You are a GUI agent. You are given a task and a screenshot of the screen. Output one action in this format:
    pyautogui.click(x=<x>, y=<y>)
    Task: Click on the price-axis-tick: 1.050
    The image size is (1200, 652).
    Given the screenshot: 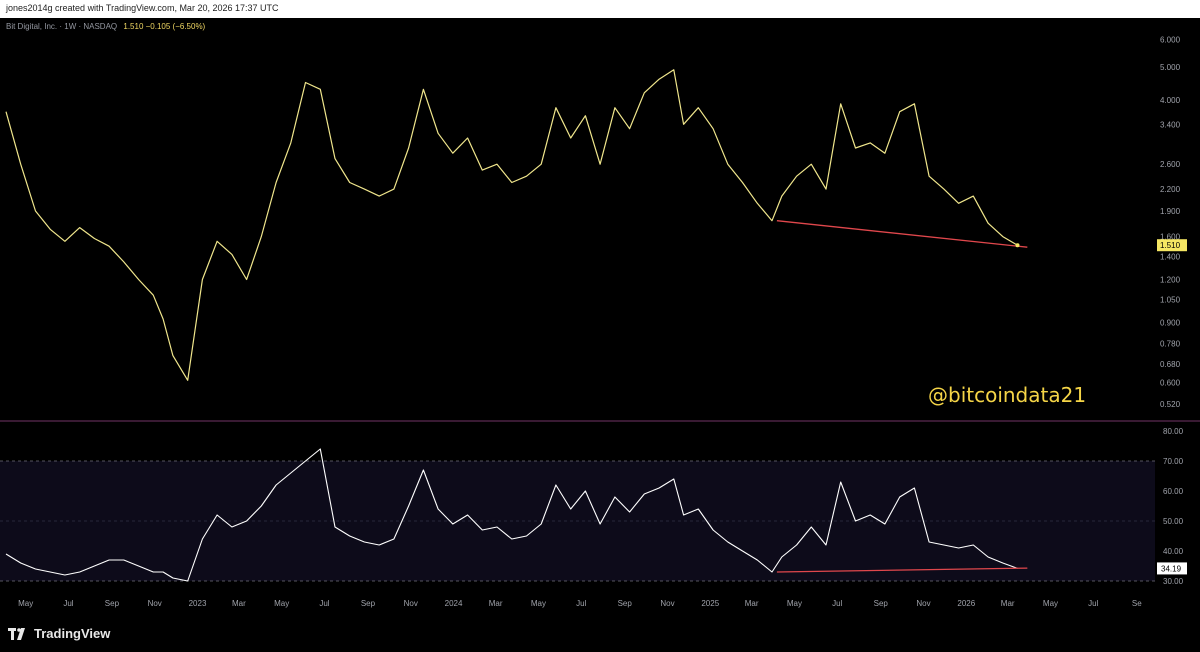 What is the action you would take?
    pyautogui.click(x=1170, y=299)
    